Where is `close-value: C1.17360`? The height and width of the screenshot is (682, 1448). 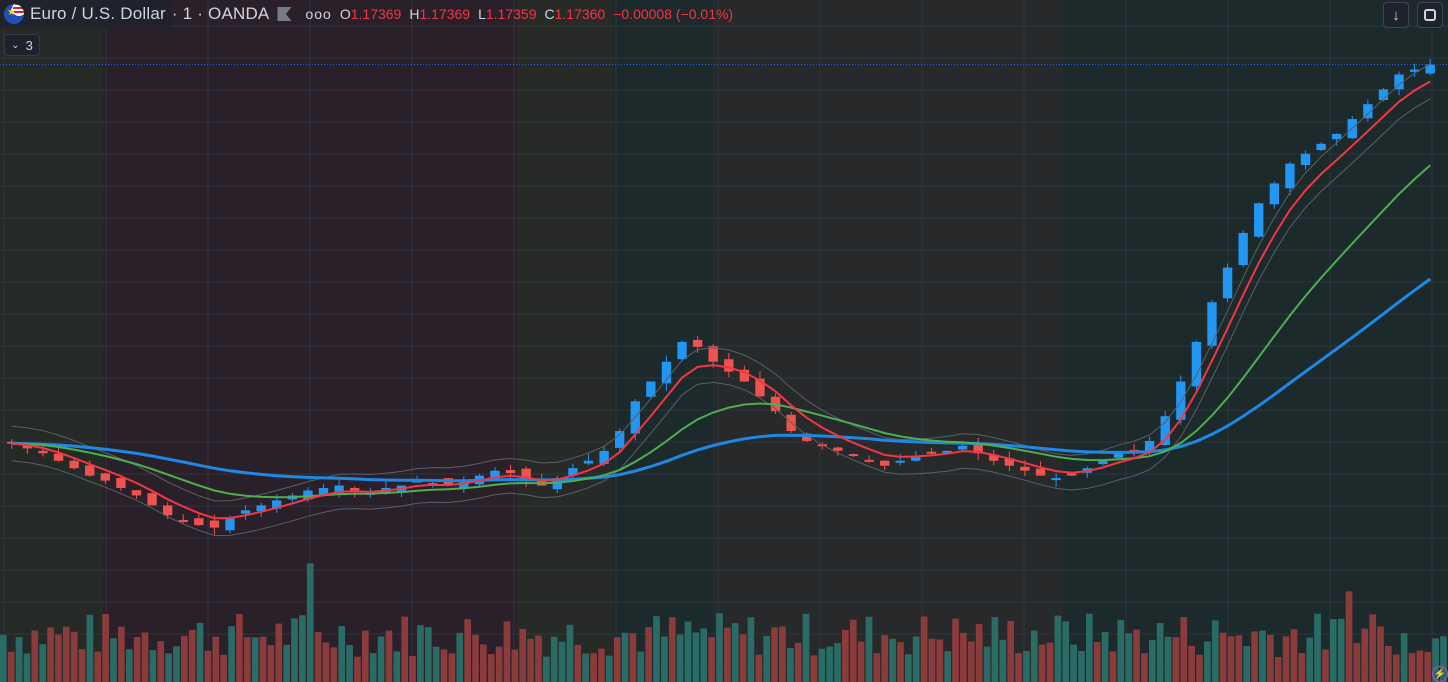
close-value: C1.17360 is located at coordinates (575, 14).